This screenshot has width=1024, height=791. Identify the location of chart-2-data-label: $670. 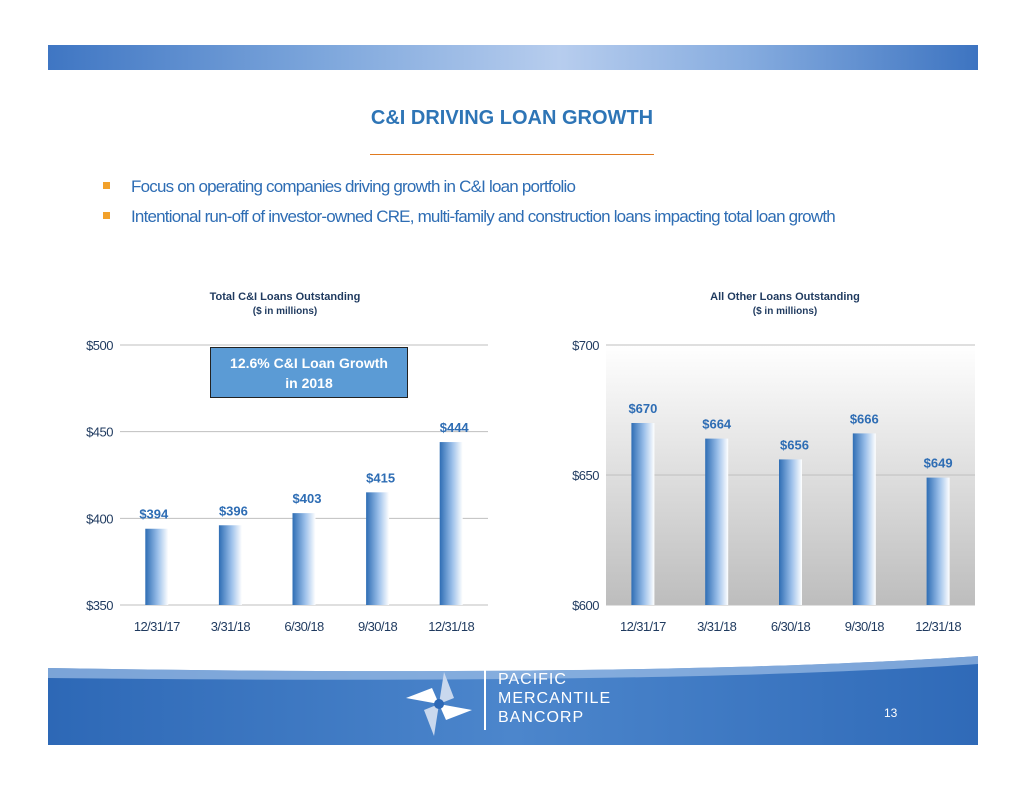
(642, 408).